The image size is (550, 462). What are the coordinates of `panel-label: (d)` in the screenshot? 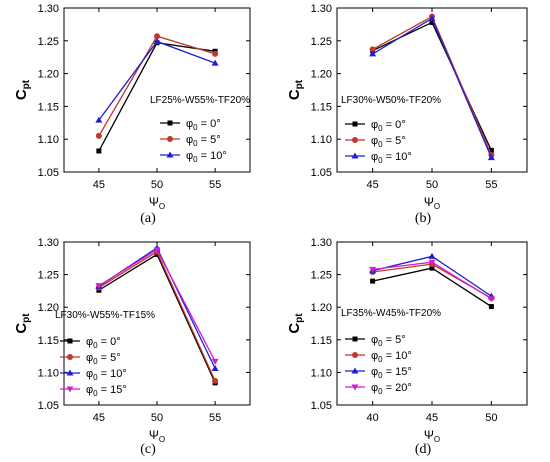 It's located at (423, 449).